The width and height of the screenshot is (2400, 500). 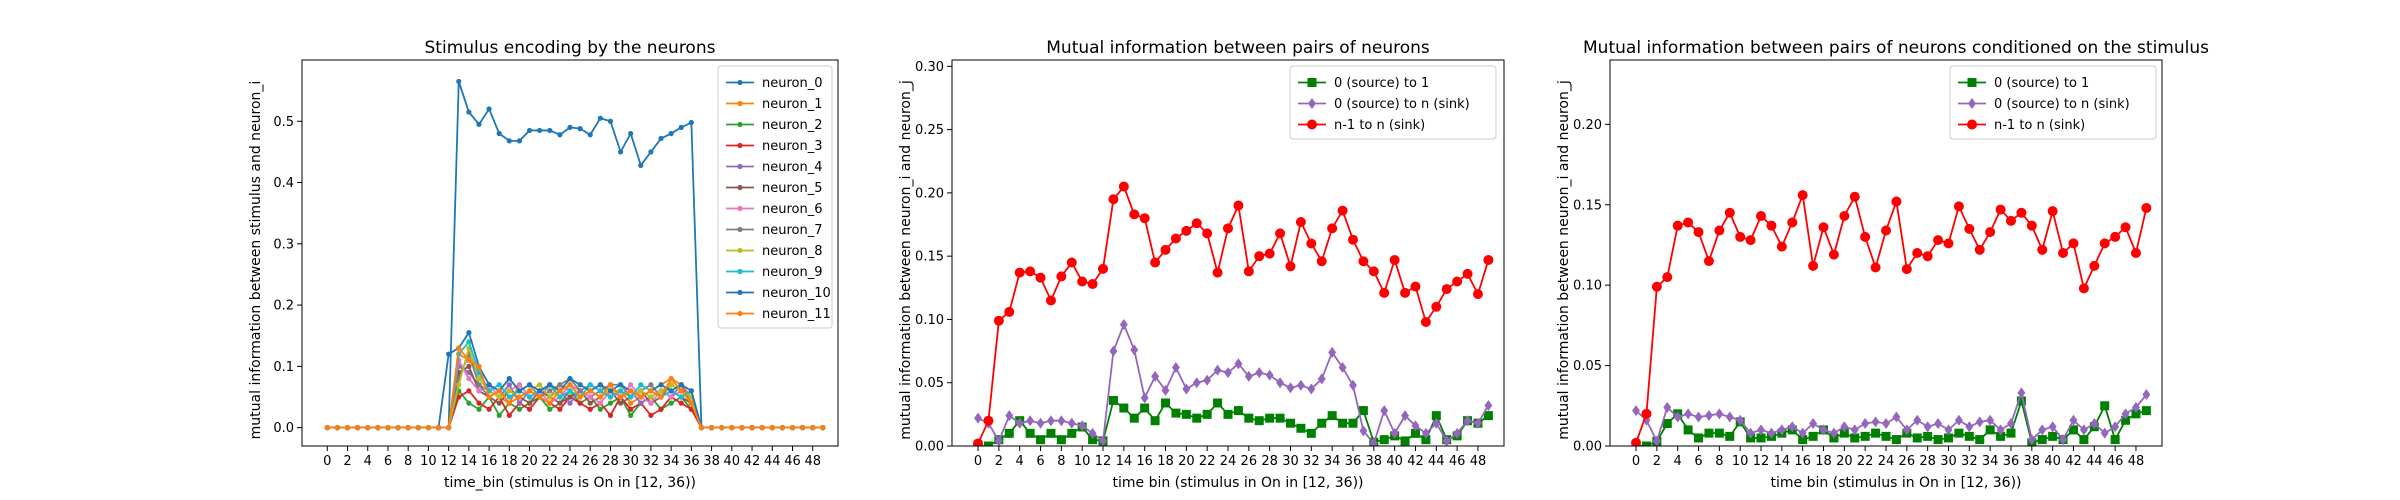 What do you see at coordinates (1290, 461) in the screenshot?
I see `x-tick-label: 30` at bounding box center [1290, 461].